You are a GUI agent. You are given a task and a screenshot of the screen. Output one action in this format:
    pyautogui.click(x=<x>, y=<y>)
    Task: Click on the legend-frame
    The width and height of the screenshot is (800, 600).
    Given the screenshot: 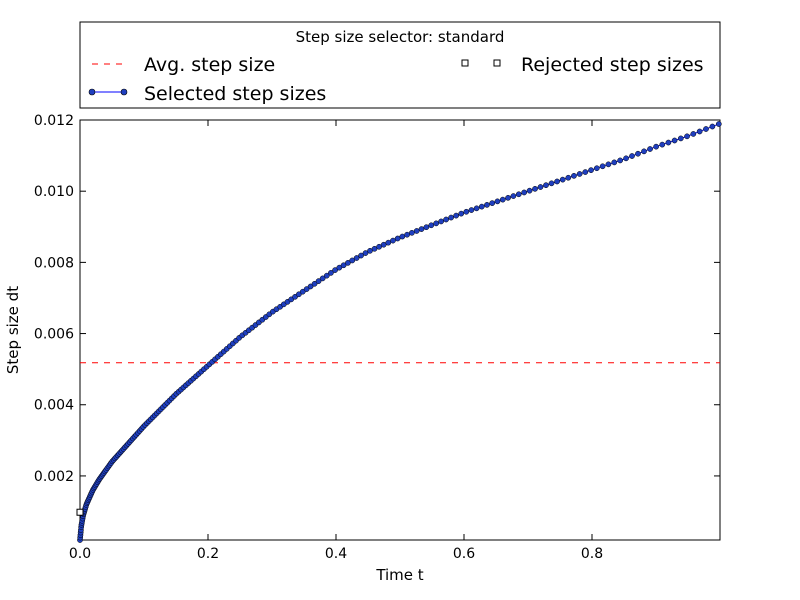 What is the action you would take?
    pyautogui.click(x=400, y=65)
    